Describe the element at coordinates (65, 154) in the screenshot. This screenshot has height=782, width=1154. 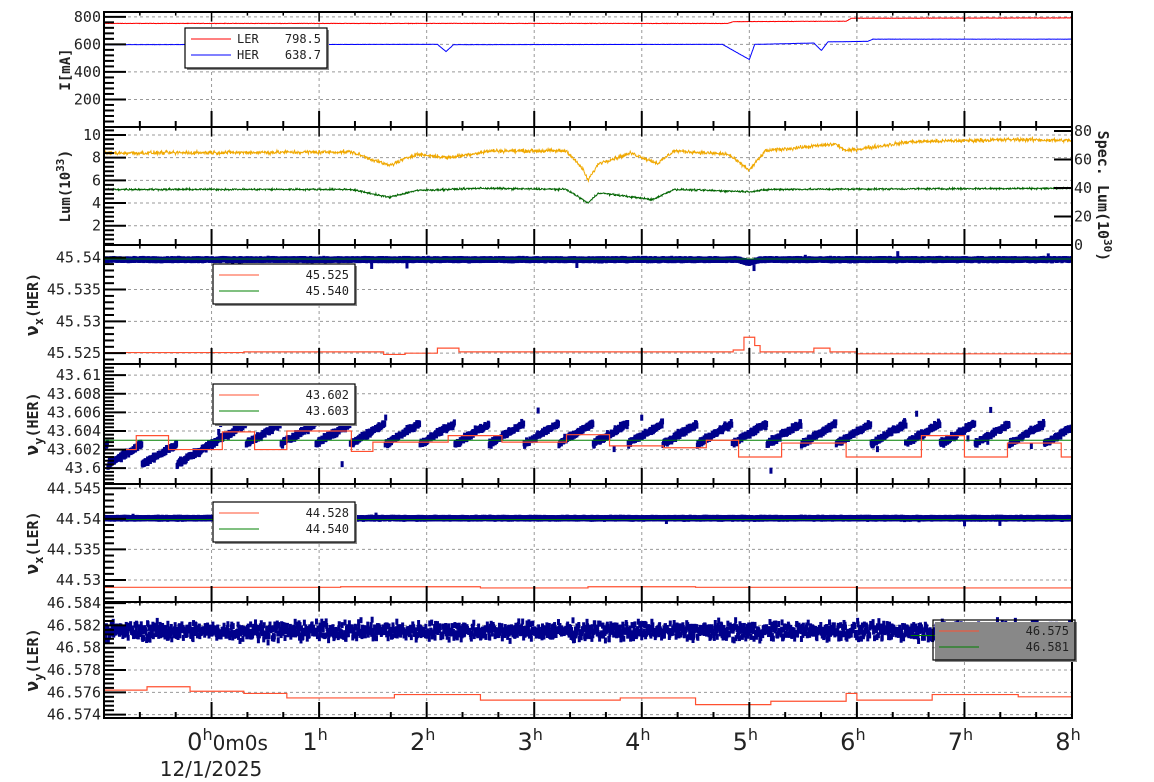
I see `y-label-end: )` at that location.